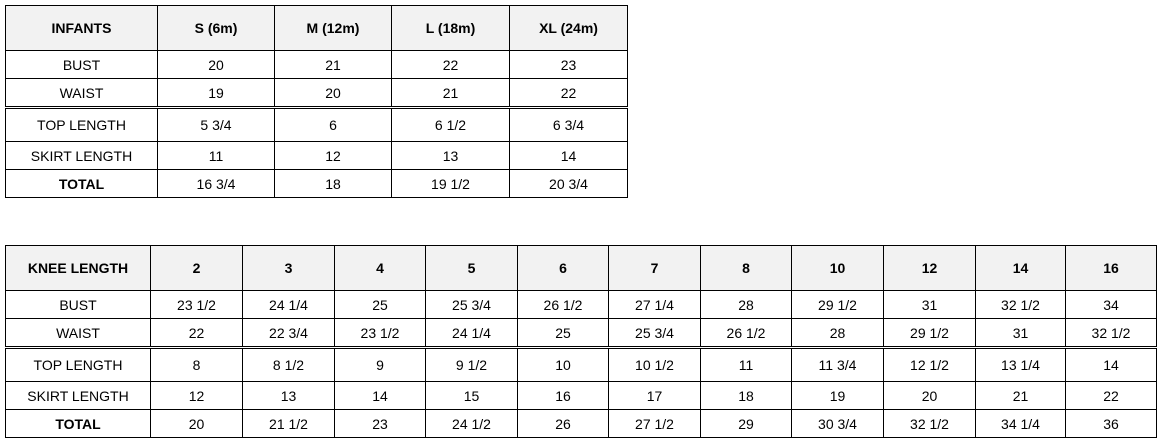  I want to click on measurement-cell: 8, so click(196, 364).